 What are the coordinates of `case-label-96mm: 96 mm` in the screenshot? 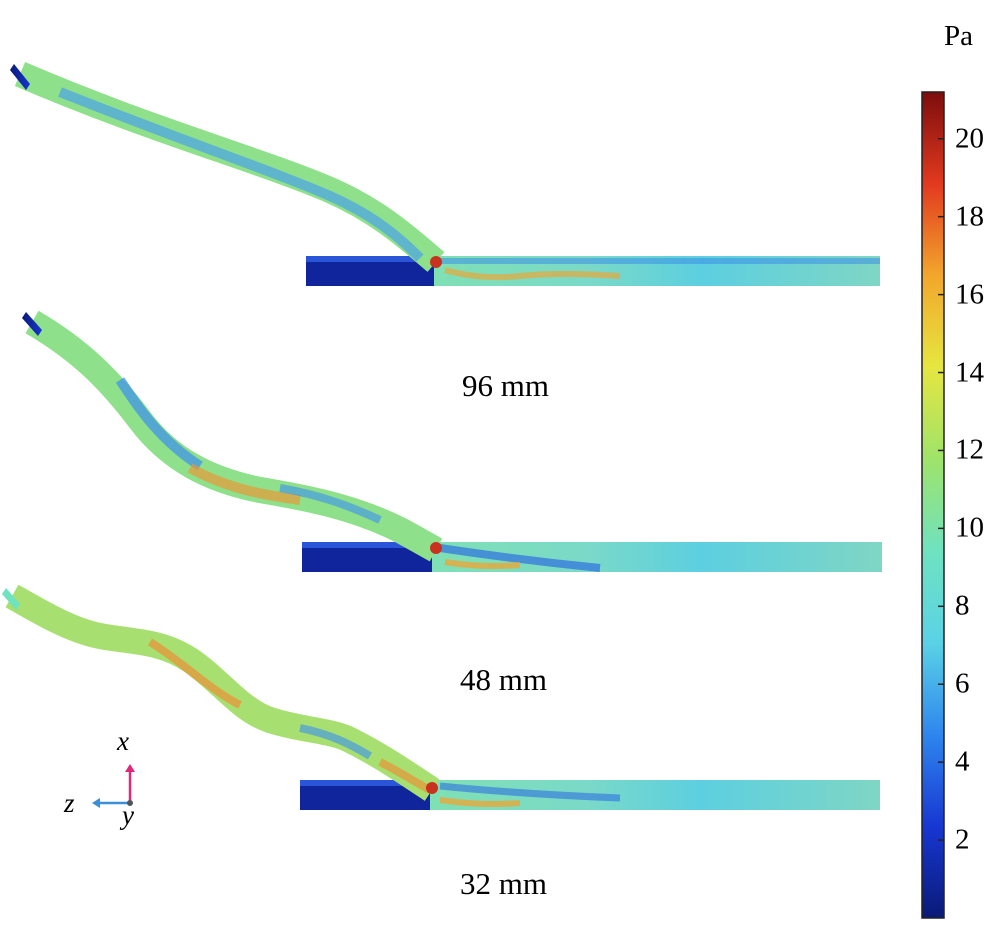 It's located at (505, 385).